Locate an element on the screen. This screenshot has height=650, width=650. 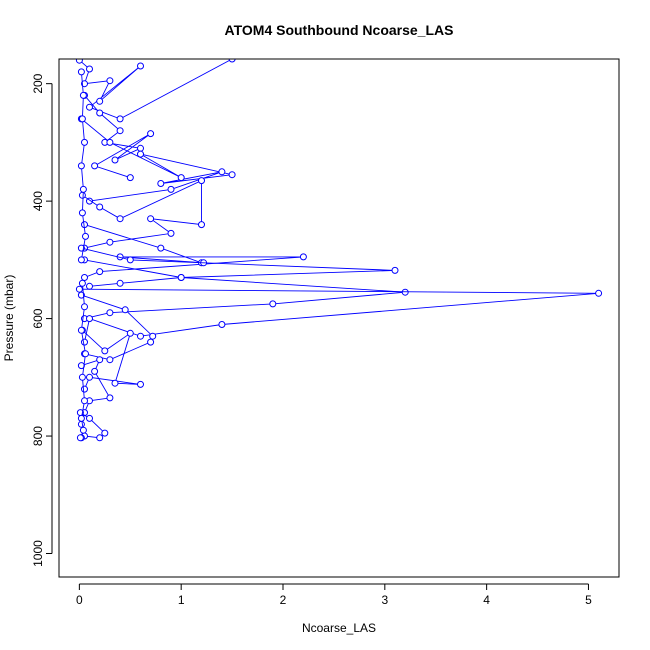
y-tick-label: 200 is located at coordinates (38, 83).